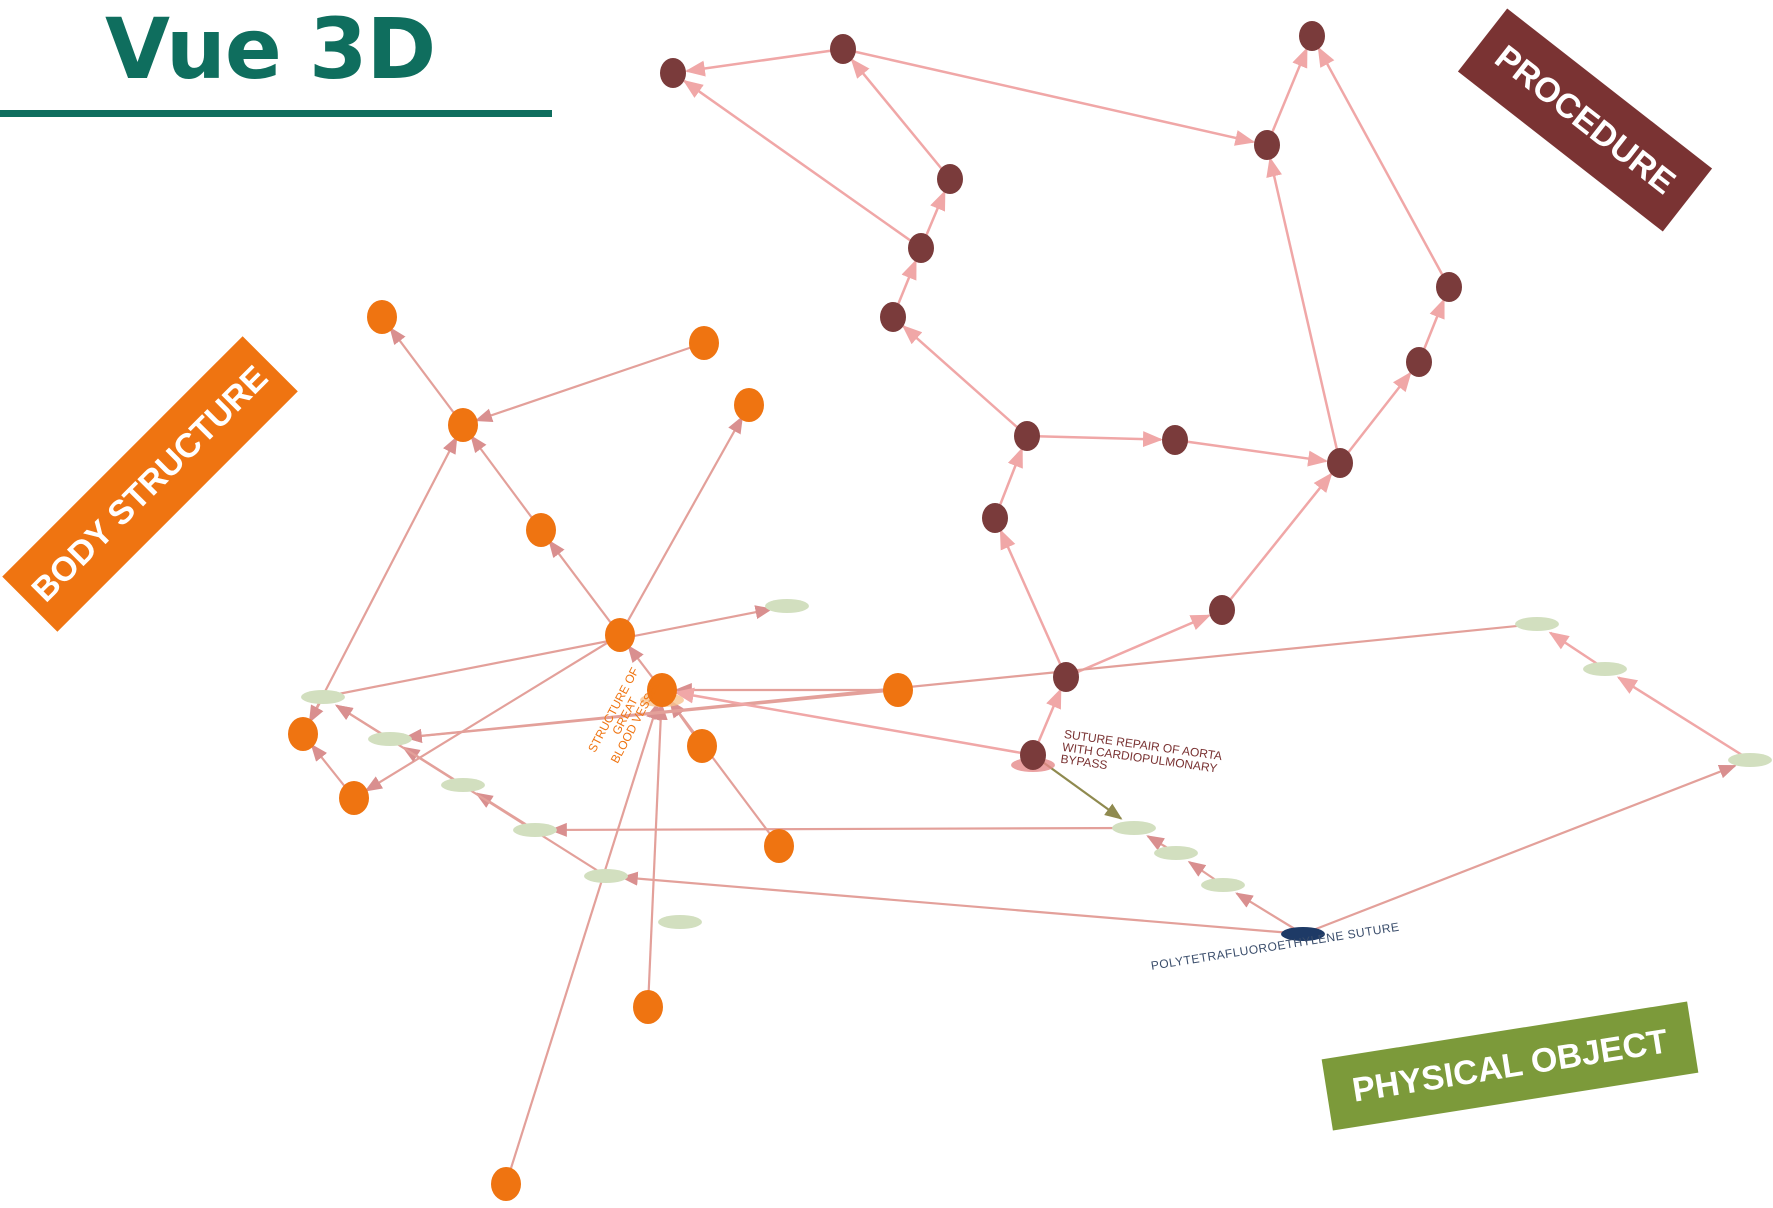 The height and width of the screenshot is (1208, 1773). I want to click on page-title: Vue 3D, so click(270, 49).